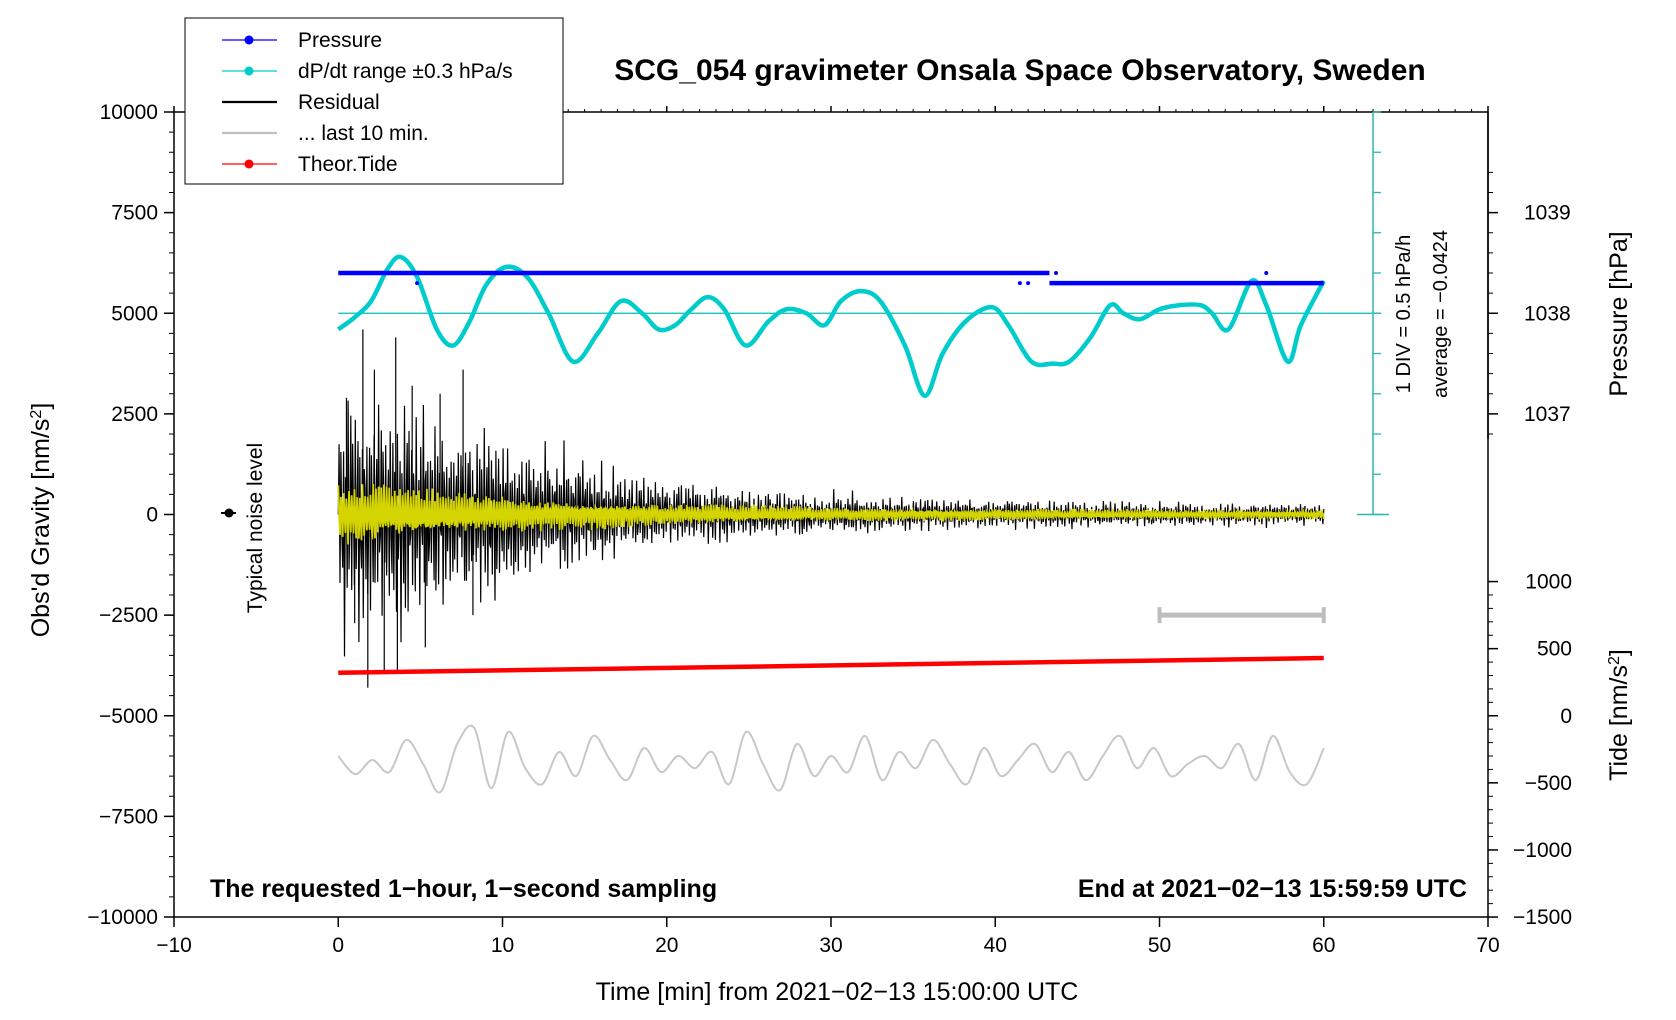 This screenshot has width=1676, height=1020. What do you see at coordinates (1548, 783) in the screenshot?
I see `tide-tick-label: −500` at bounding box center [1548, 783].